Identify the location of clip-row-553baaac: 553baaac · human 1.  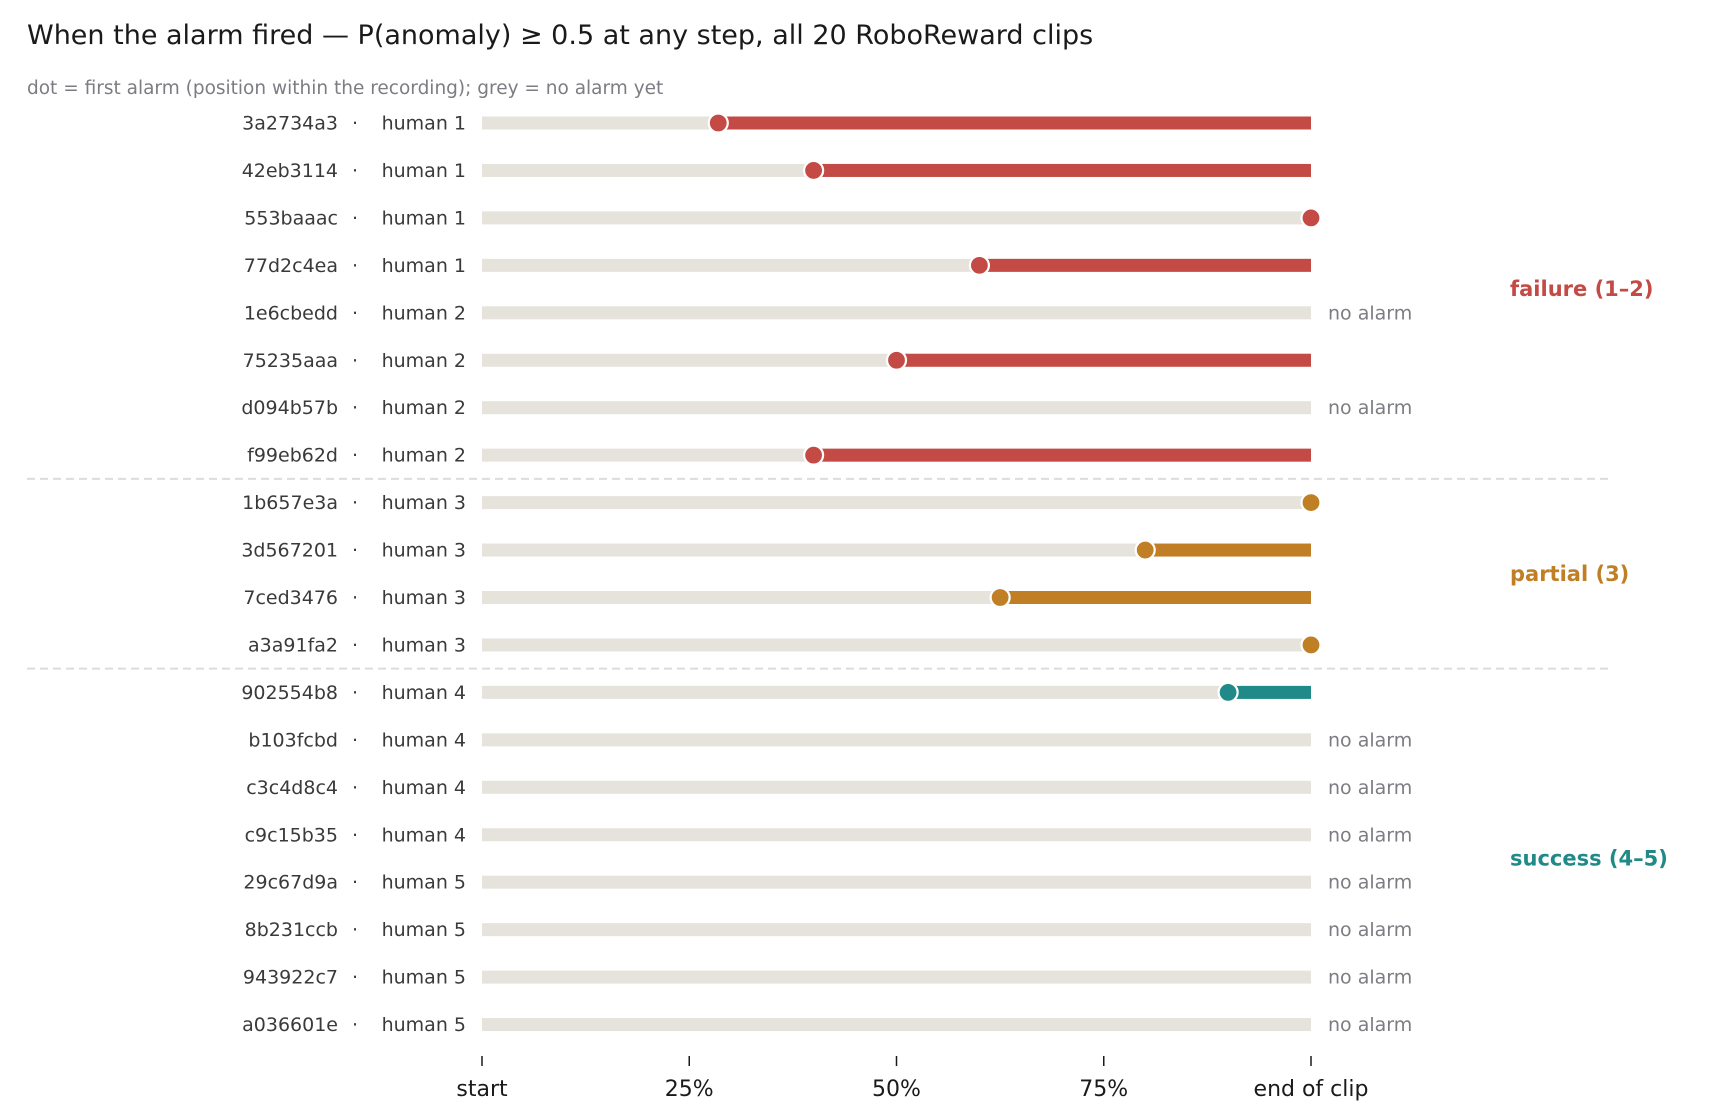
(783, 218).